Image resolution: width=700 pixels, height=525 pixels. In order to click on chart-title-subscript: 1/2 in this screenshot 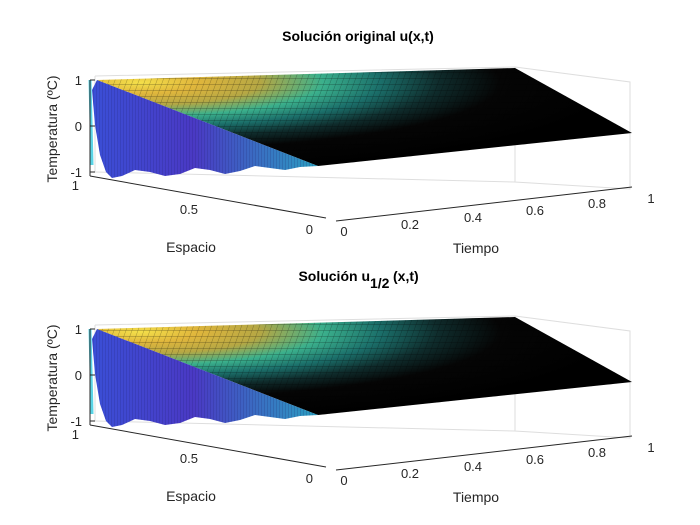, I will do `click(380, 283)`.